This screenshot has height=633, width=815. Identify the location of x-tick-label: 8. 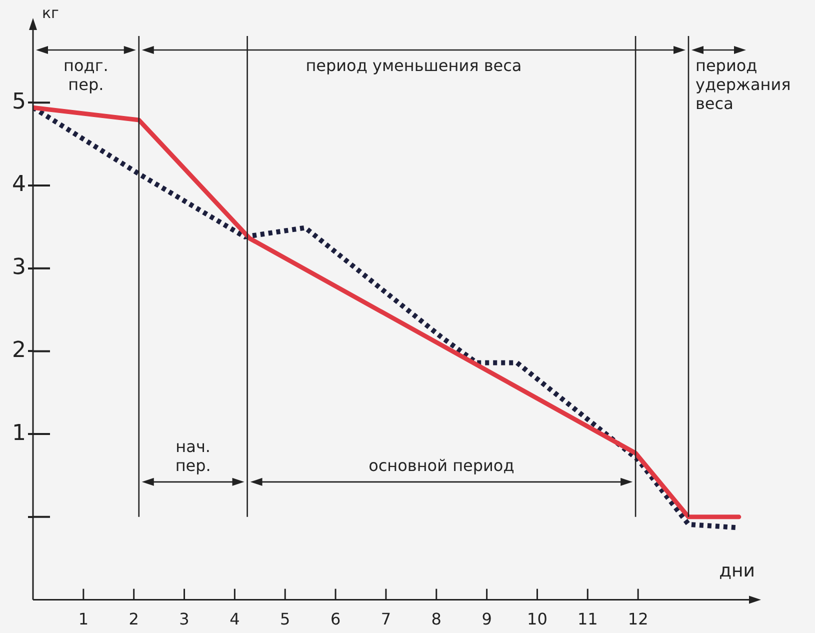
(436, 619).